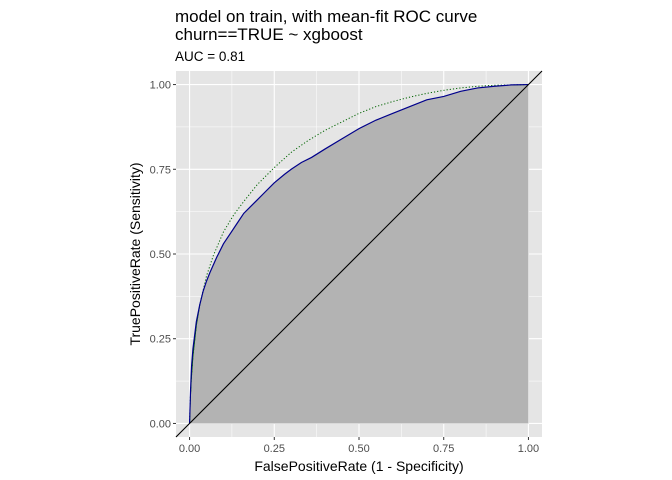 The height and width of the screenshot is (480, 672). I want to click on chart-title-line-2: churn==TRUE ~ xgboost, so click(269, 34).